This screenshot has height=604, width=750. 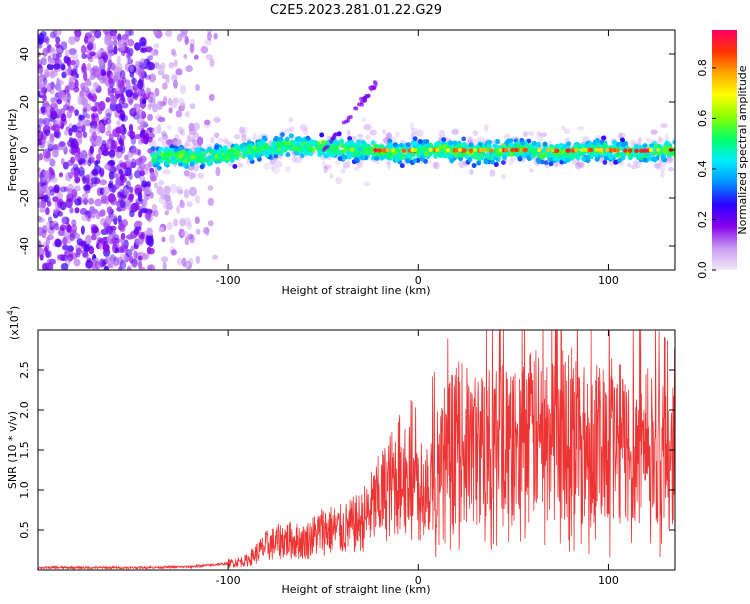 I want to click on colorbar-tick-label: 0.6, so click(x=702, y=119).